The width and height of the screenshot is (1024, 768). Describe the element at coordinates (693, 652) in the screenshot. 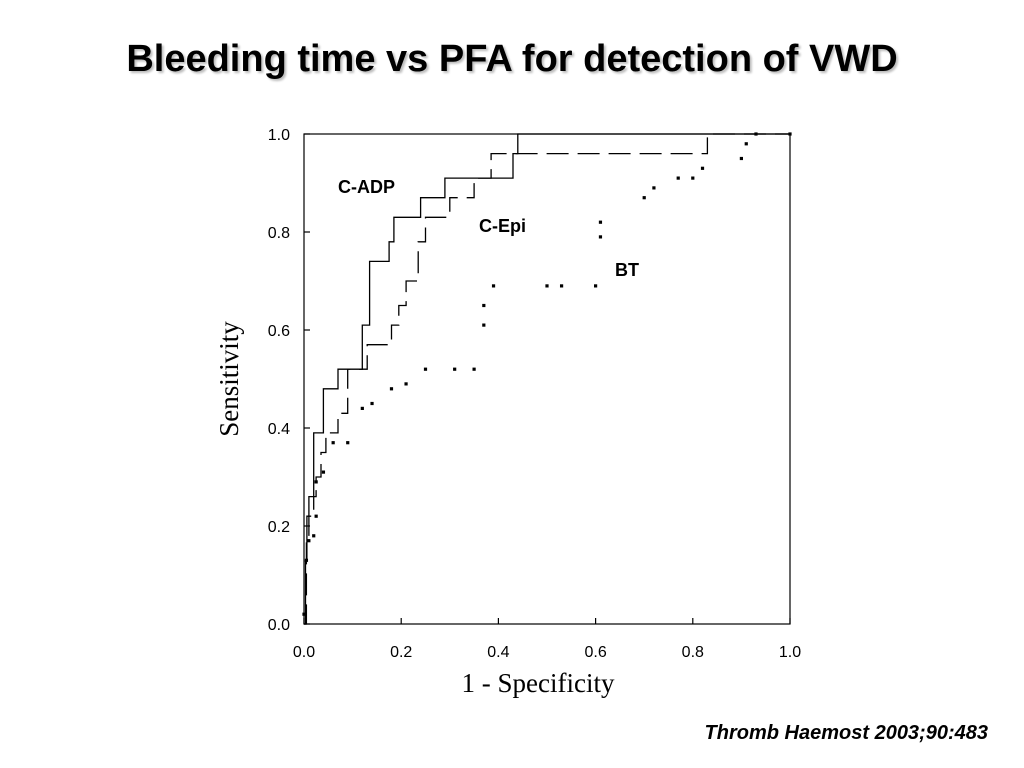

I see `x-tick-label: 0.8` at that location.